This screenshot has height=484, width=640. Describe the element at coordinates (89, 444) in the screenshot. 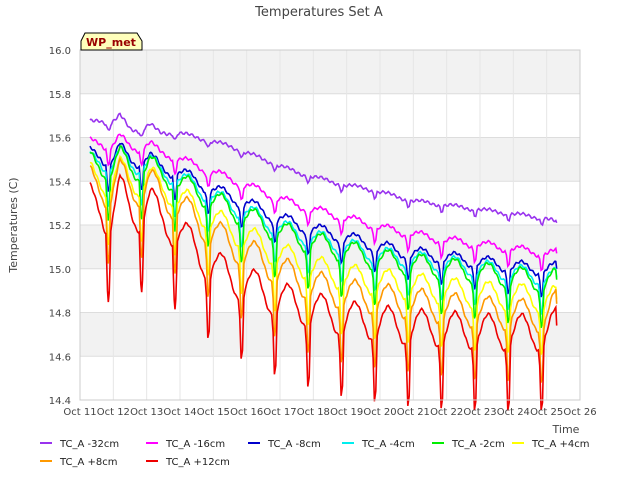

I see `legend-label: TC_A -32cm` at that location.